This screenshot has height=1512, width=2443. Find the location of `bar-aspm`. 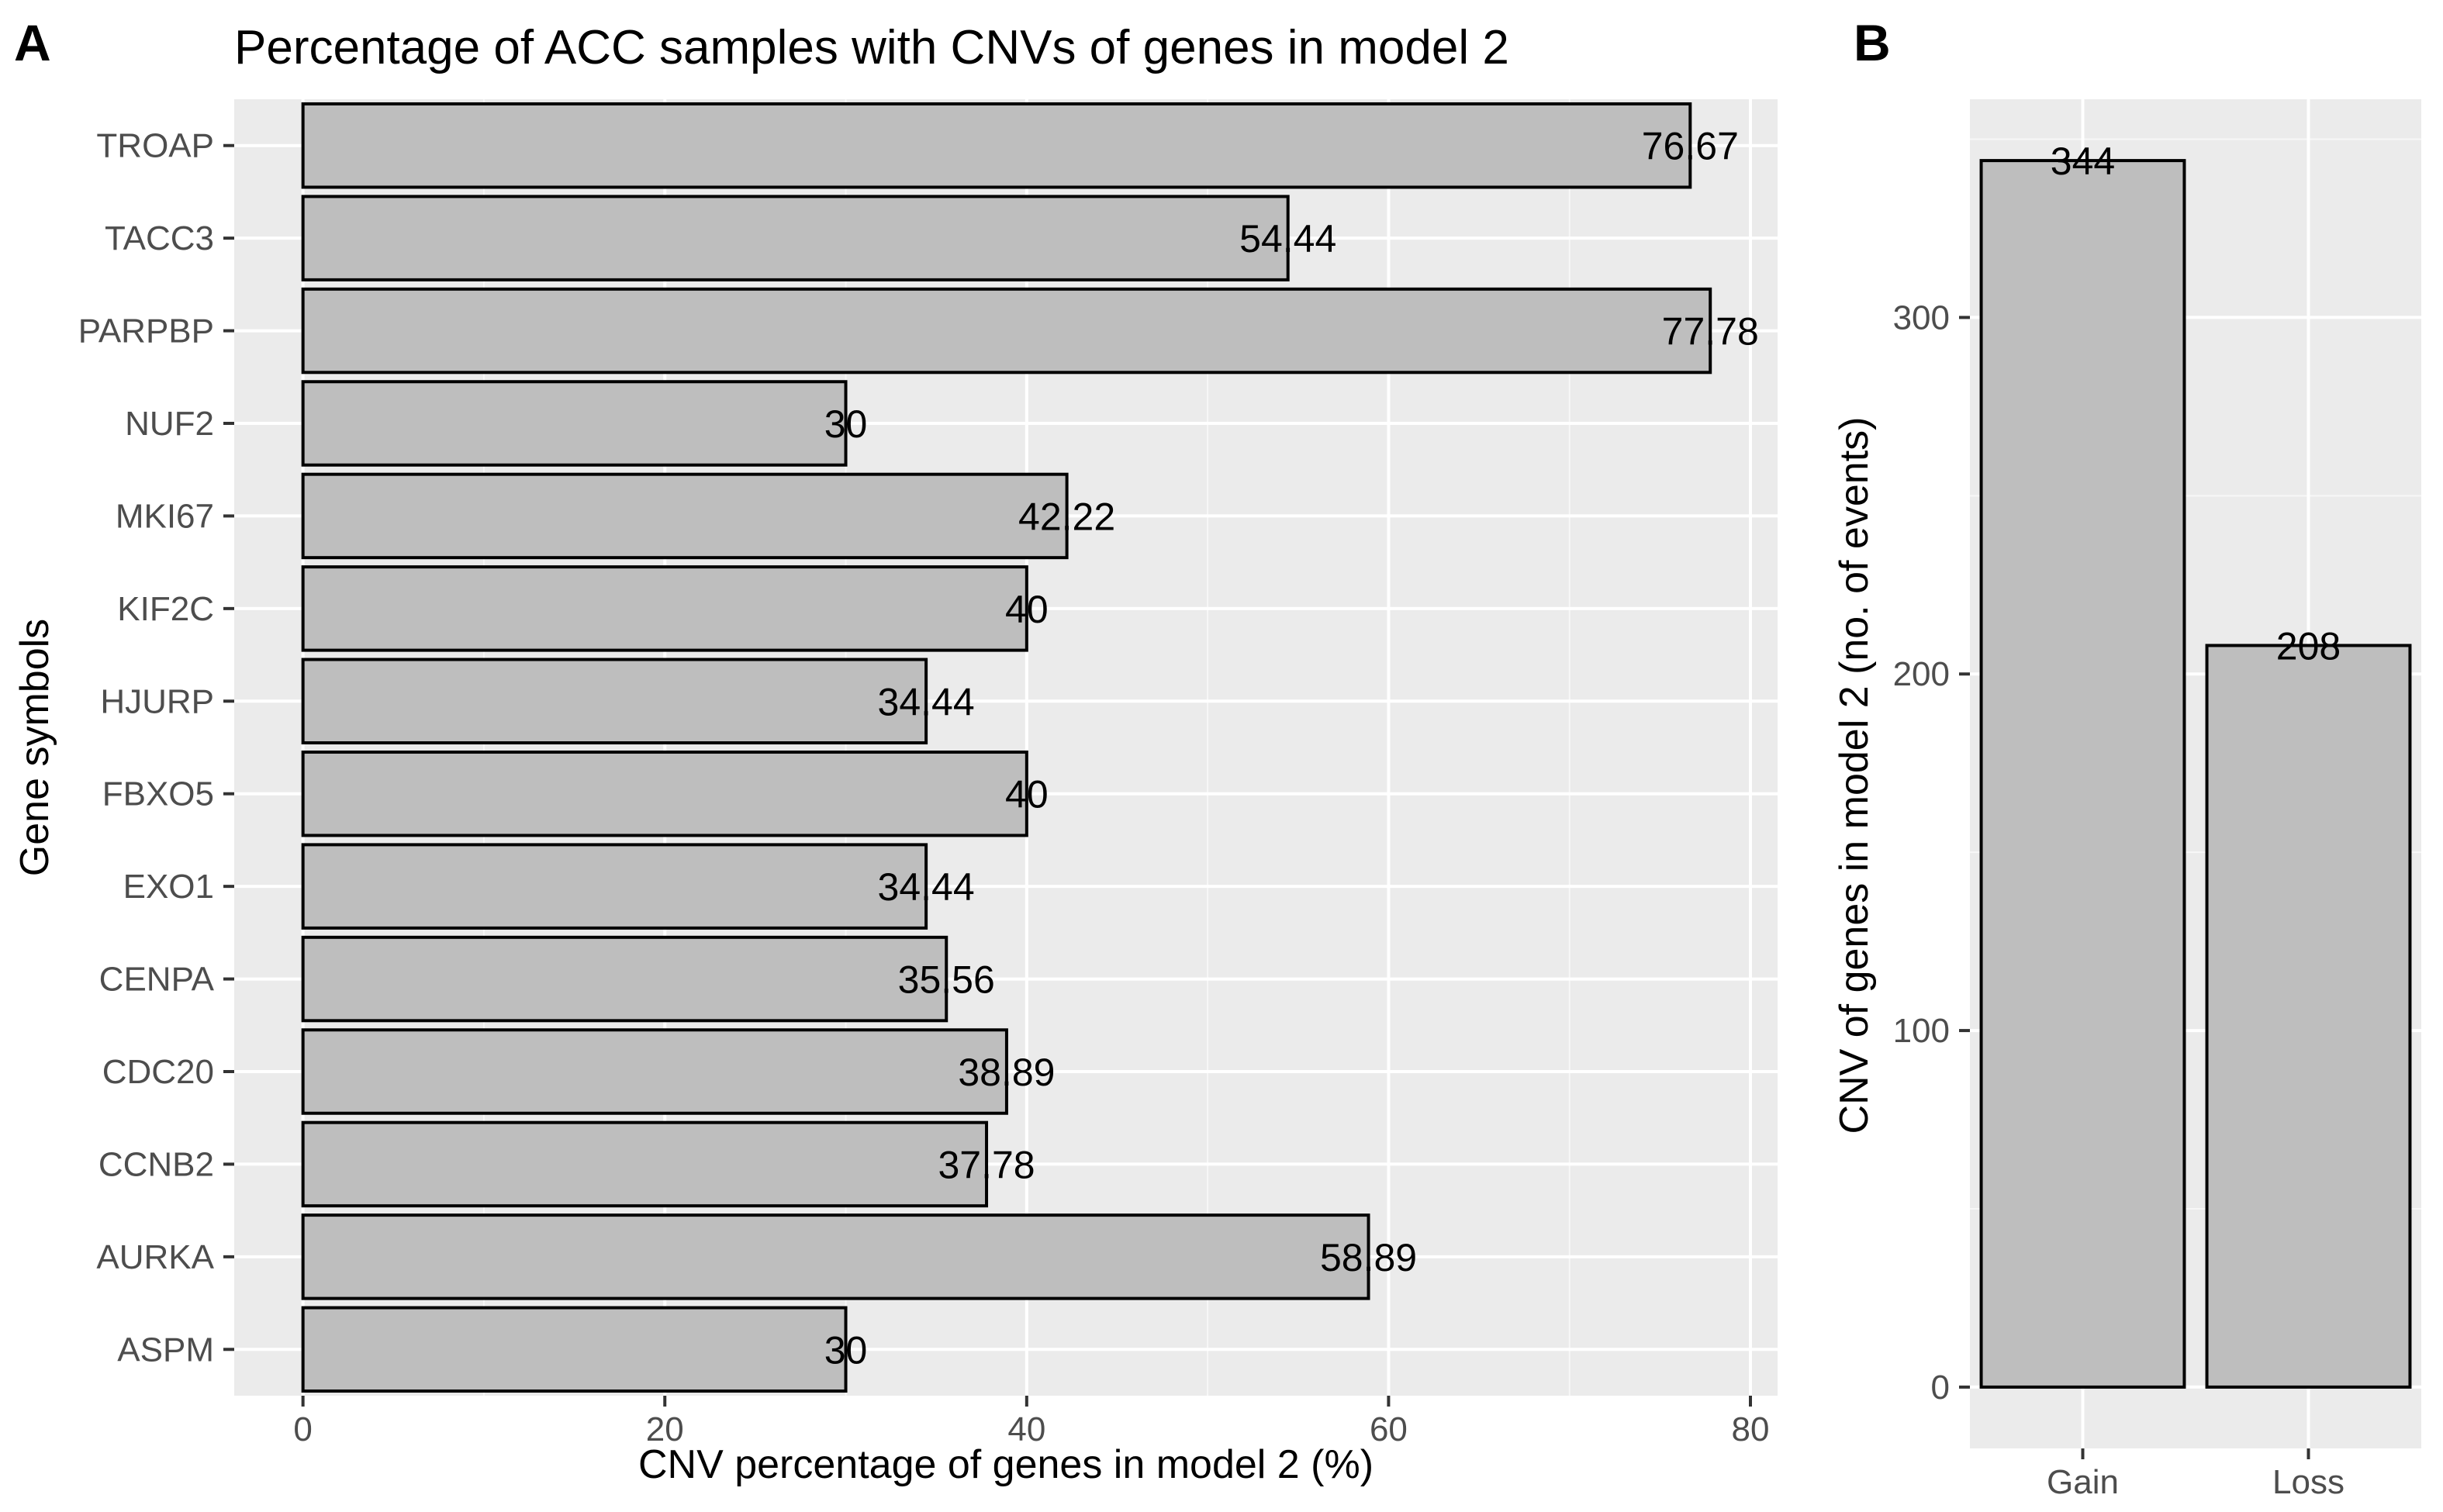

bar-aspm is located at coordinates (574, 1349).